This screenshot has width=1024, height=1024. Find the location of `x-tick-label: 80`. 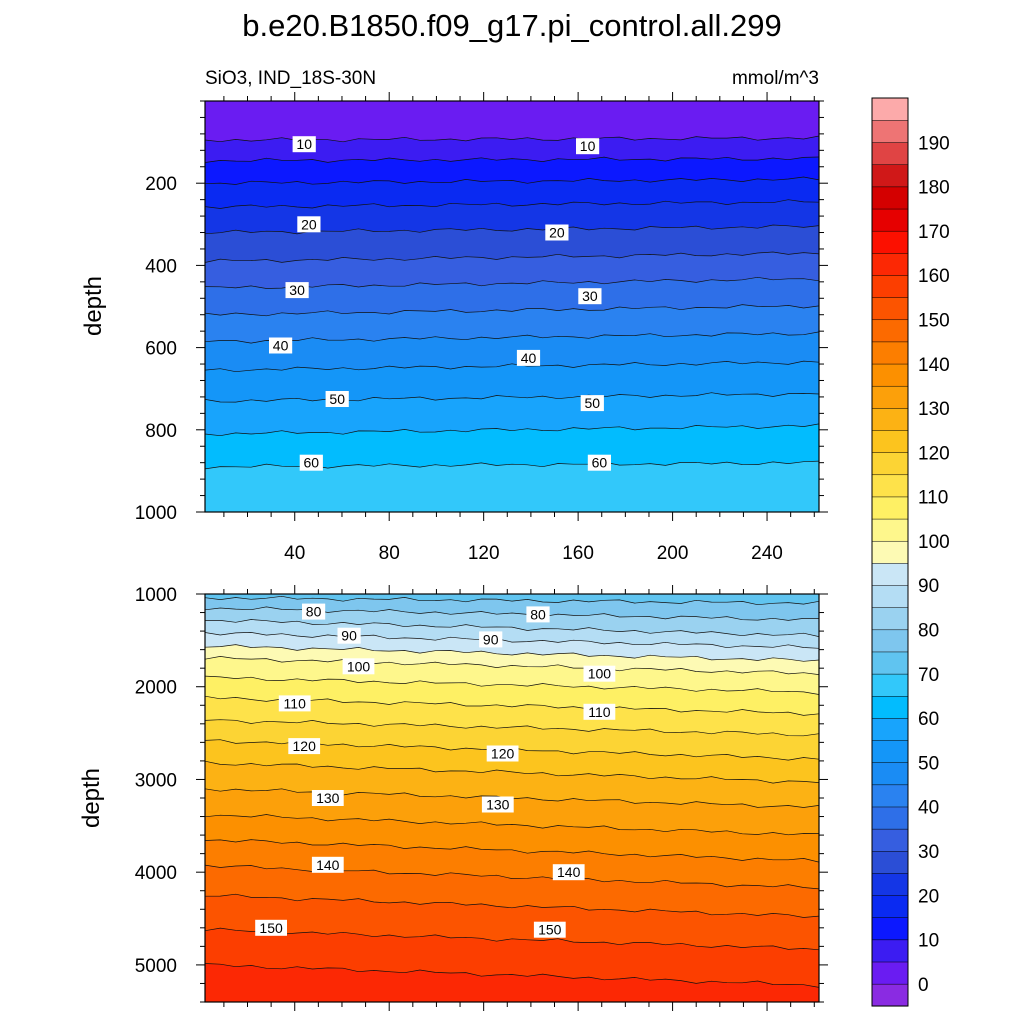

x-tick-label: 80 is located at coordinates (389, 553).